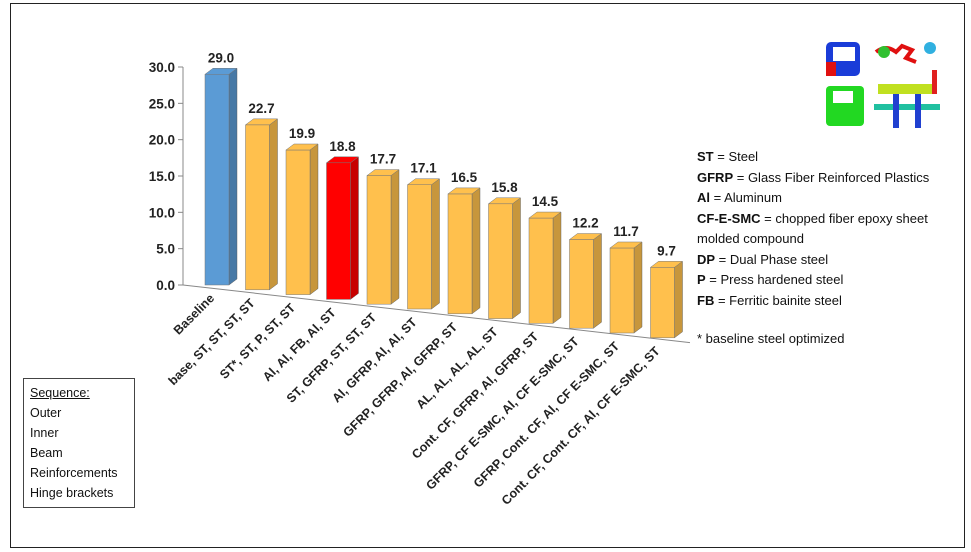  Describe the element at coordinates (194, 314) in the screenshot. I see `x-tick-label: Baseline` at that location.